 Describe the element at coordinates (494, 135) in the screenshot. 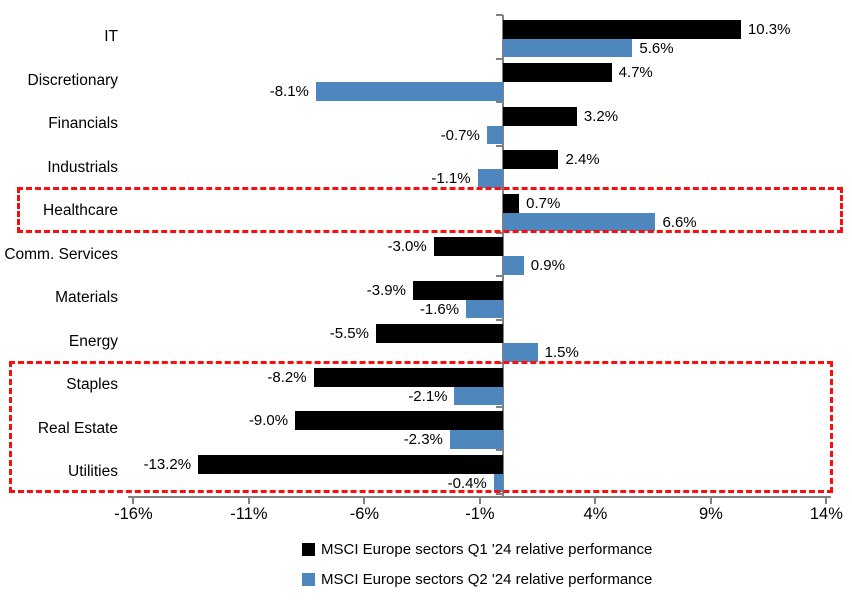

I see `bar-q2-financials` at that location.